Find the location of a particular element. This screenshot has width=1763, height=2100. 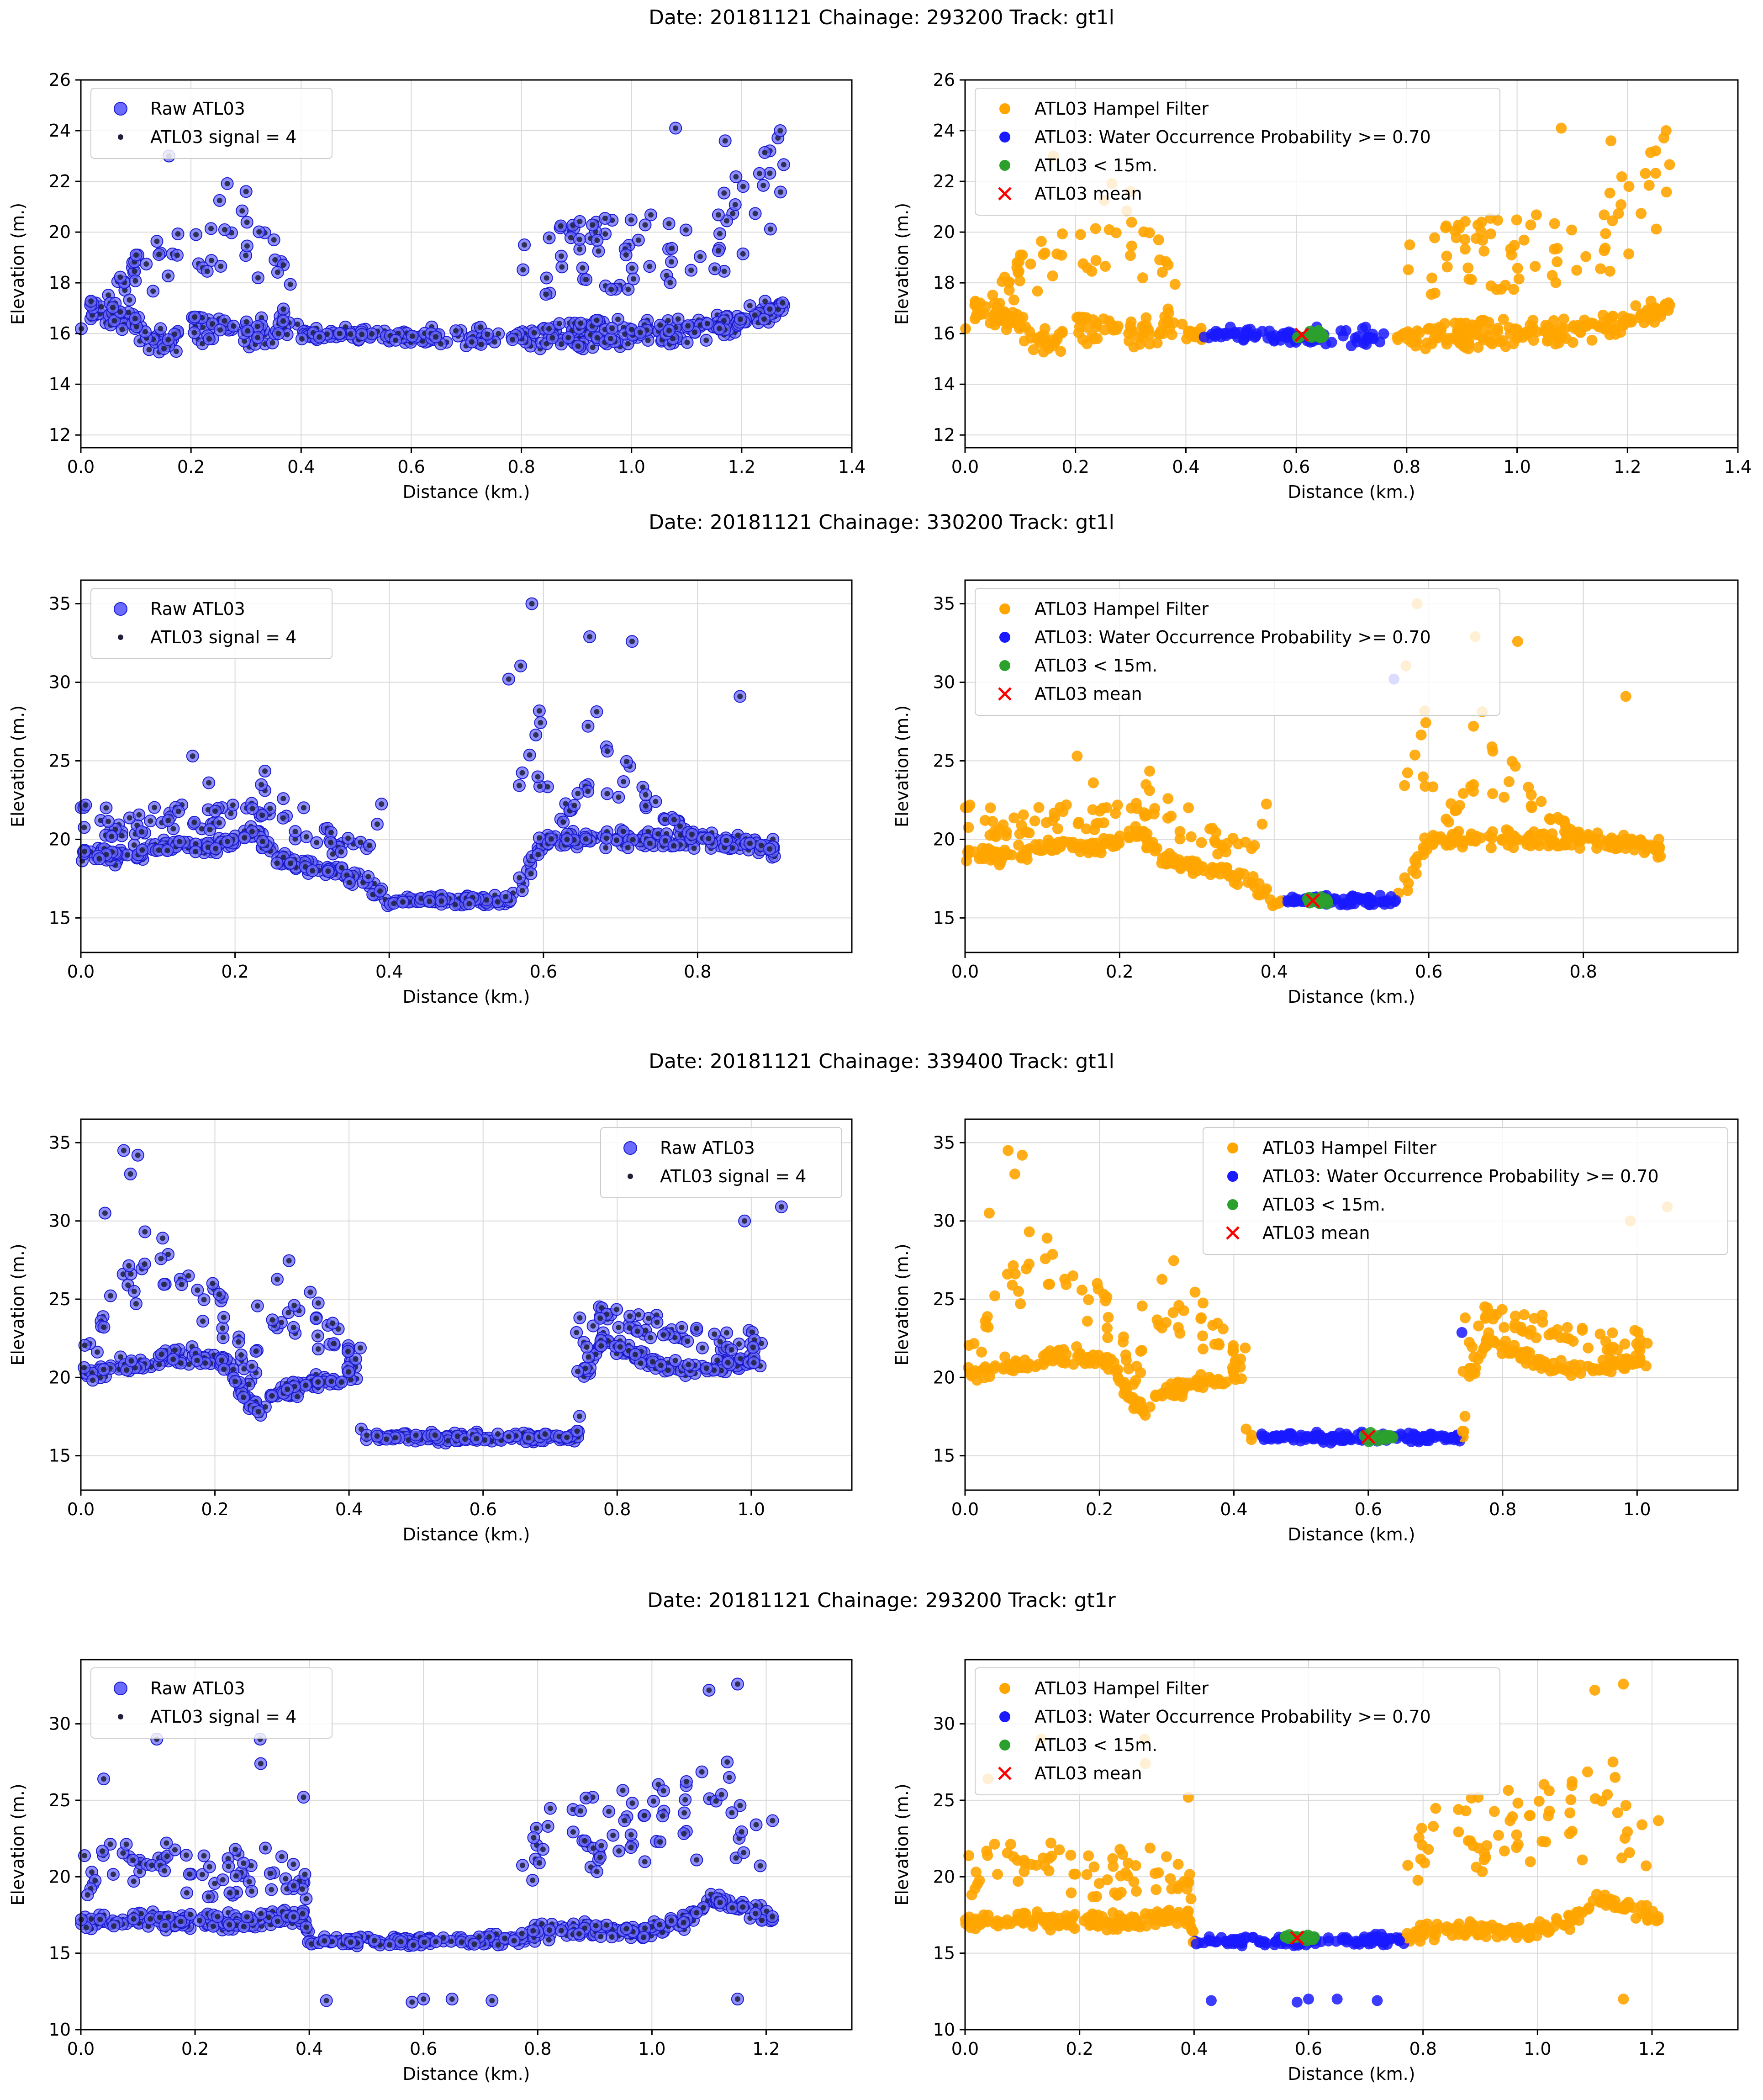

x-tick-label: 0.8 is located at coordinates (1406, 467).